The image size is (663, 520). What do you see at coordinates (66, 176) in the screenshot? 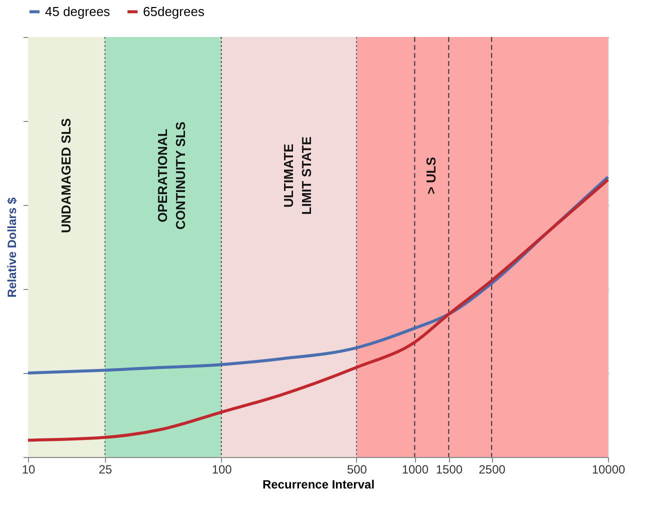
I see `band-label: UNDAMAGED SLS` at bounding box center [66, 176].